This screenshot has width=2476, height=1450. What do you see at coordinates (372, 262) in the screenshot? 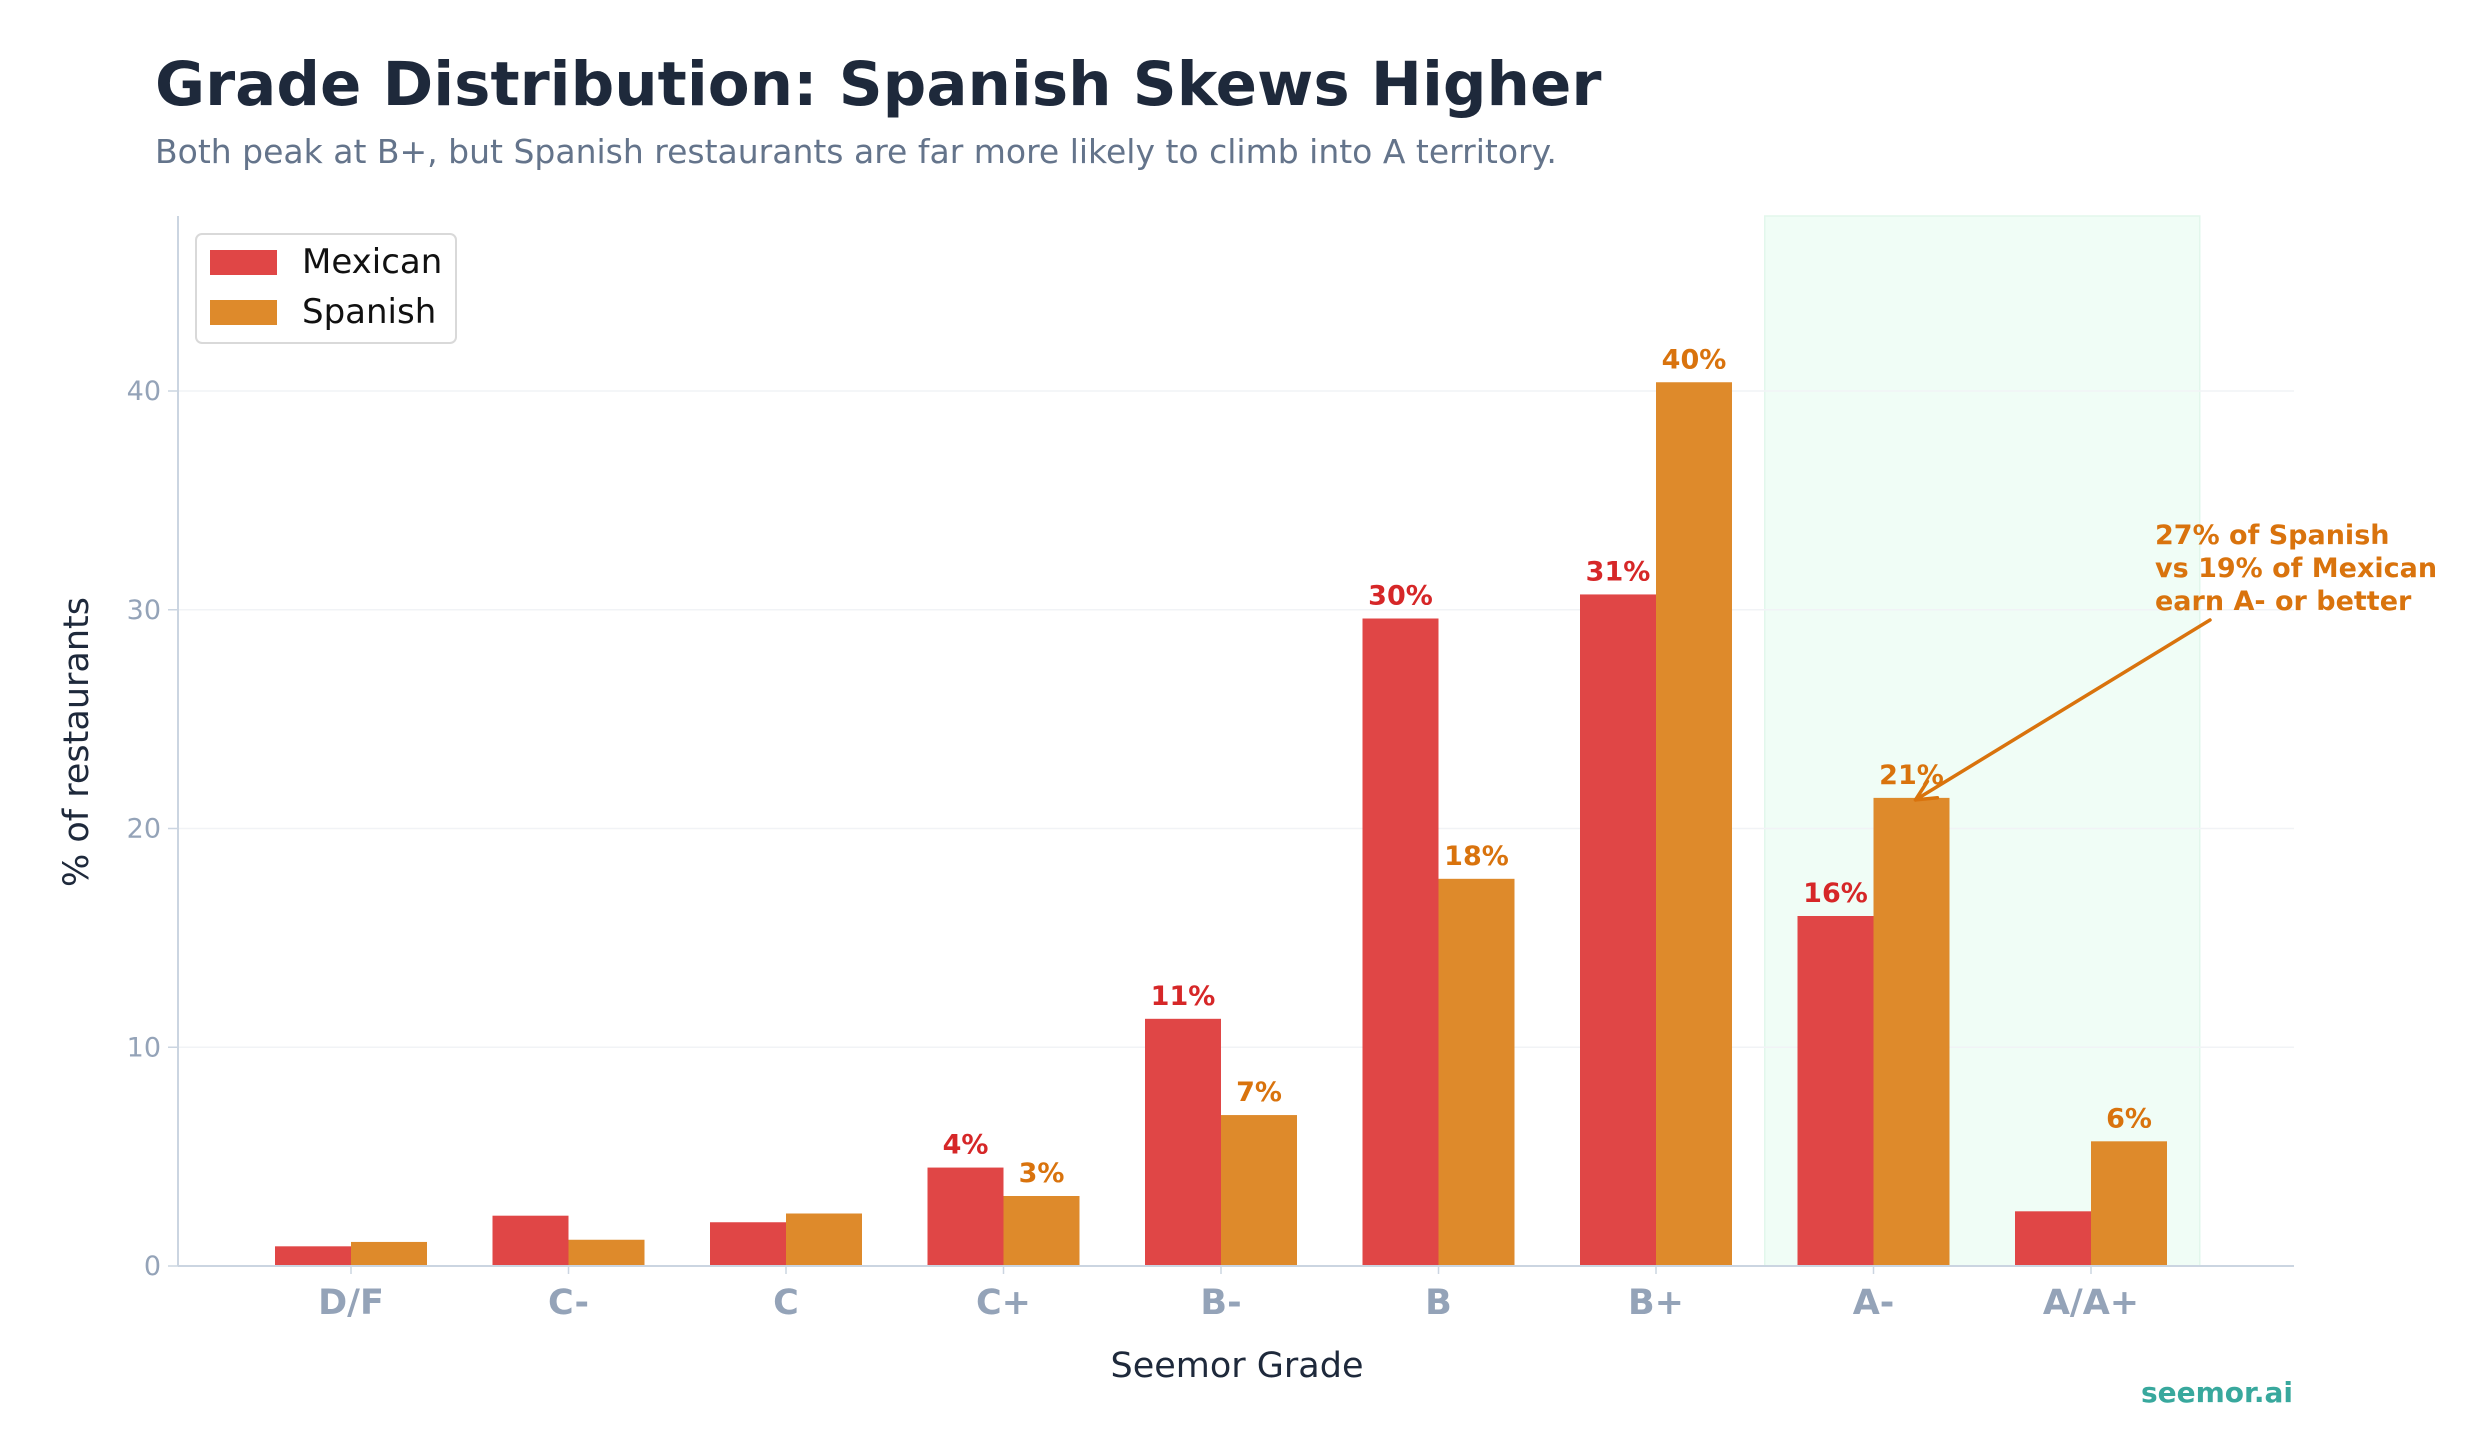
I see `legend-label-mexican: Mexican` at bounding box center [372, 262].